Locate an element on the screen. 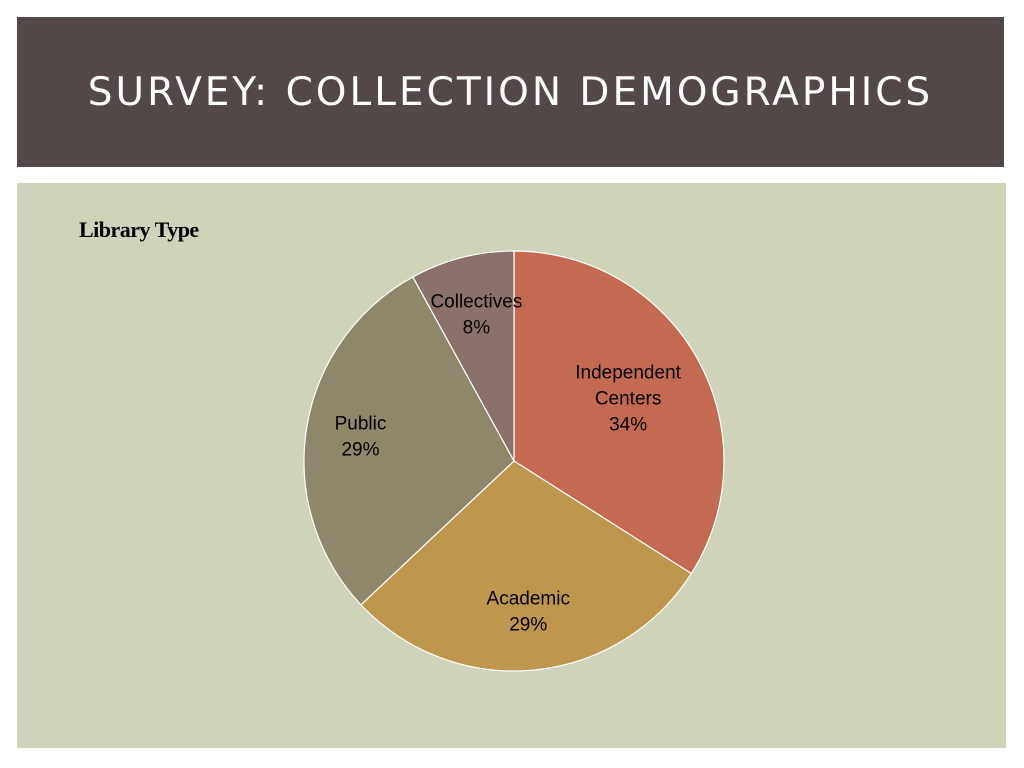 This screenshot has width=1024, height=768. pie-slice-academic is located at coordinates (526, 566).